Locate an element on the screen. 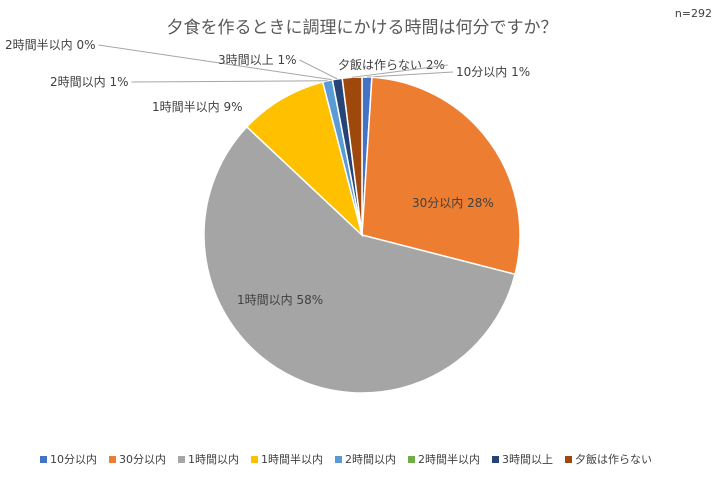 The image size is (720, 477). data-label: 30分以内 28% is located at coordinates (453, 203).